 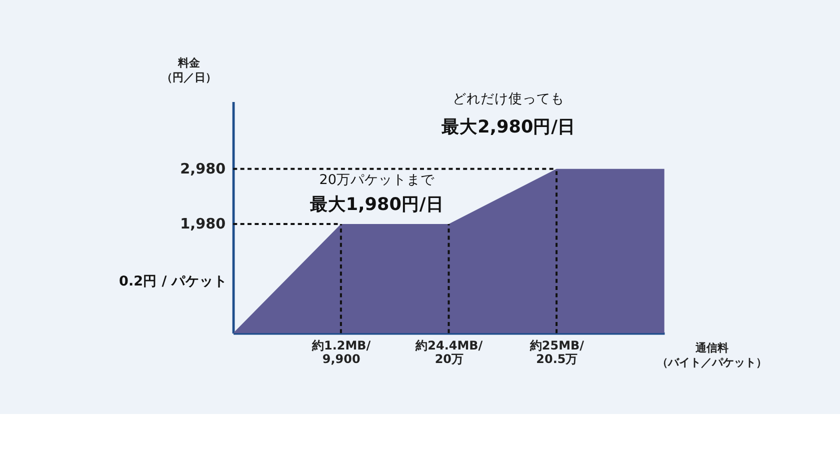 I want to click on annotation: 最大2,980円/日, so click(x=508, y=127).